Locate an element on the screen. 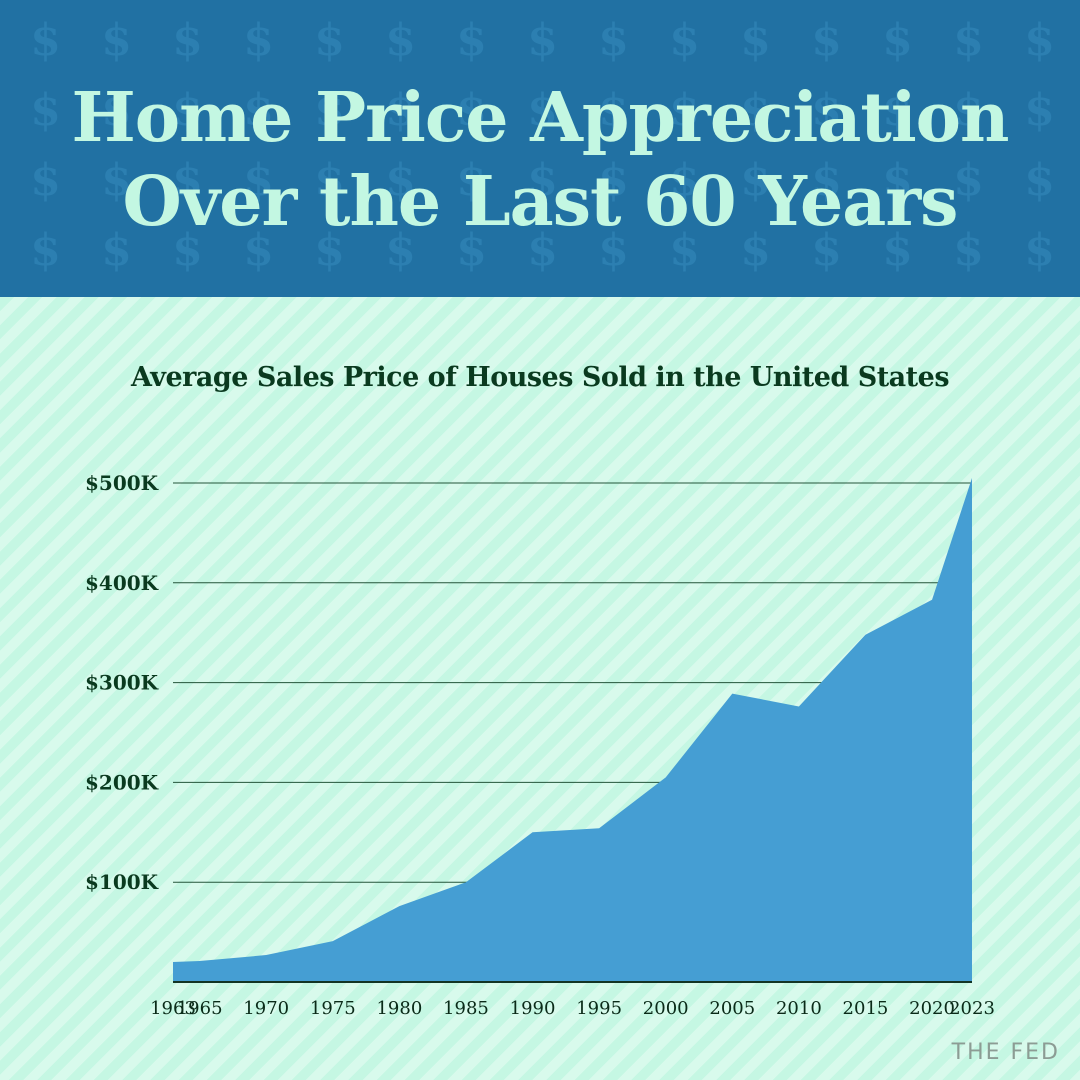 This screenshot has width=1080, height=1080. title-line-2: Over the Last 60 Years is located at coordinates (540, 202).